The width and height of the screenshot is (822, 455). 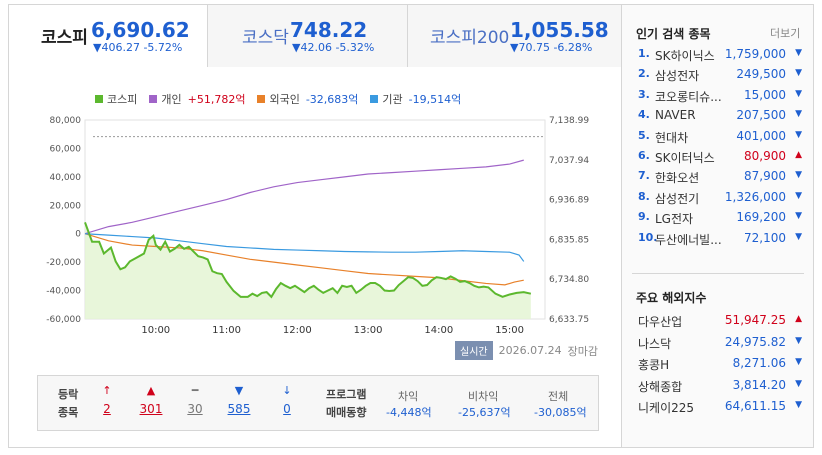 What do you see at coordinates (151, 390) in the screenshot?
I see `rising-icon: ▲` at bounding box center [151, 390].